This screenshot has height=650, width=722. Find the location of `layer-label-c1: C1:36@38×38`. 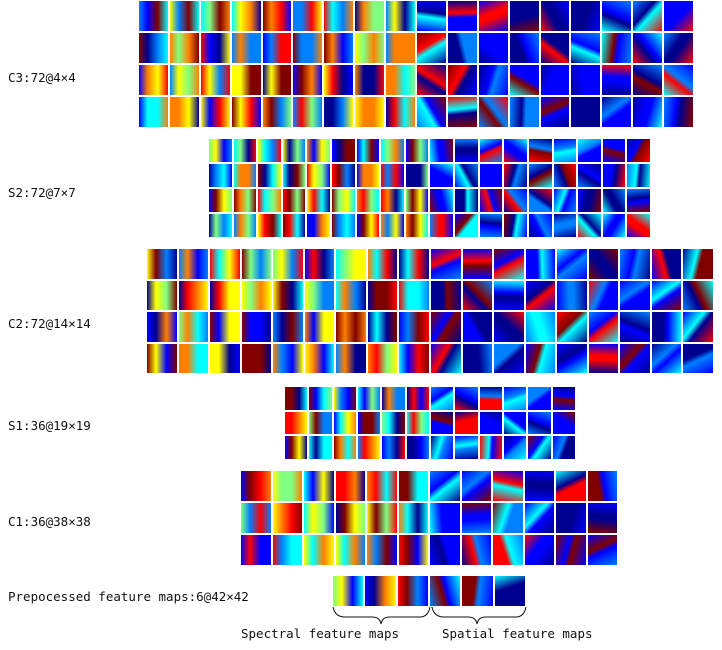

layer-label-c1: C1:36@38×38 is located at coordinates (49, 521).